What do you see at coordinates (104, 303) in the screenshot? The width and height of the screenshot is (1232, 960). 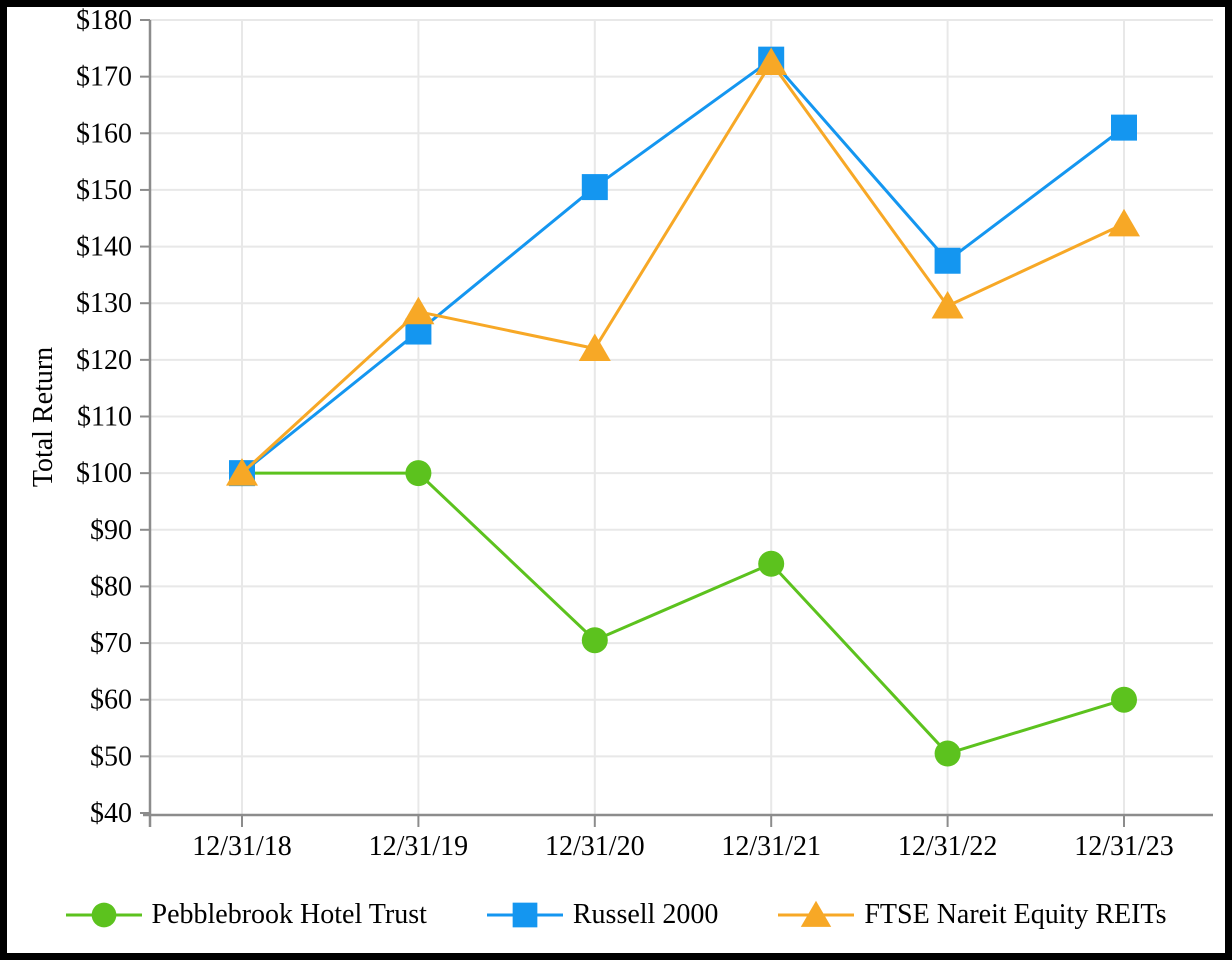 I see `y-tick-label: $130` at bounding box center [104, 303].